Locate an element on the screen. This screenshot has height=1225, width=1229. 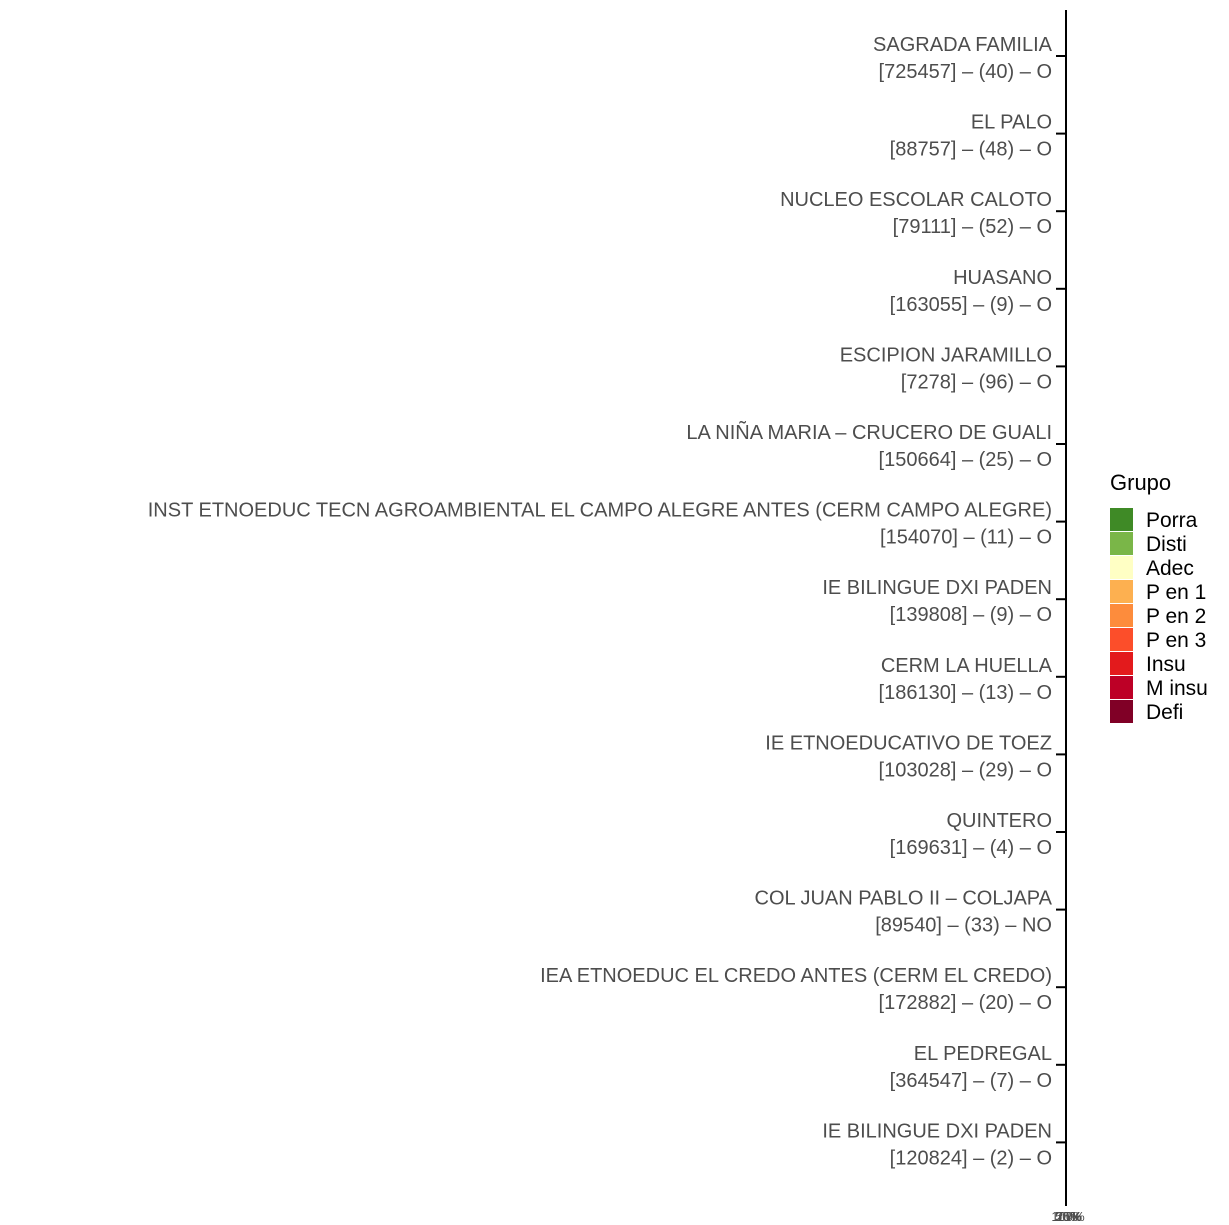
legend-label: Adec is located at coordinates (1170, 568).